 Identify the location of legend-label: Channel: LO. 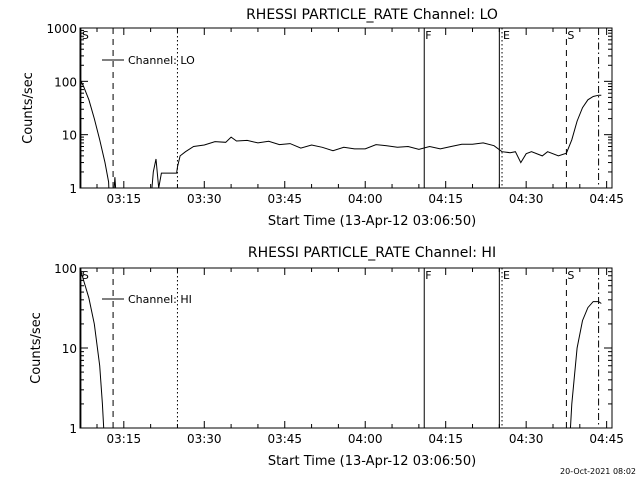
(161, 60).